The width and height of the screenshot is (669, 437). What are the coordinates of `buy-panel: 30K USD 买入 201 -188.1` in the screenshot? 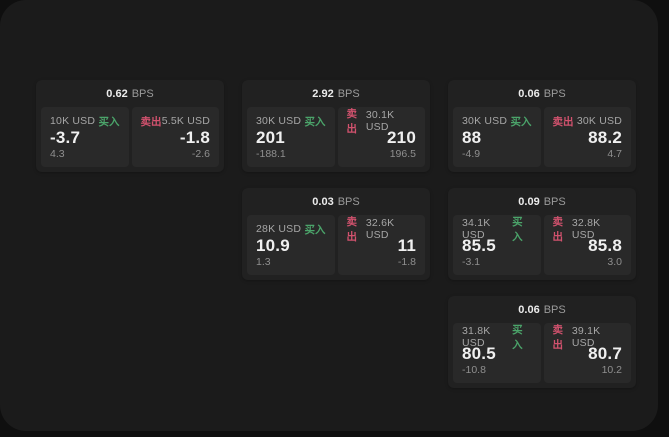 It's located at (291, 137).